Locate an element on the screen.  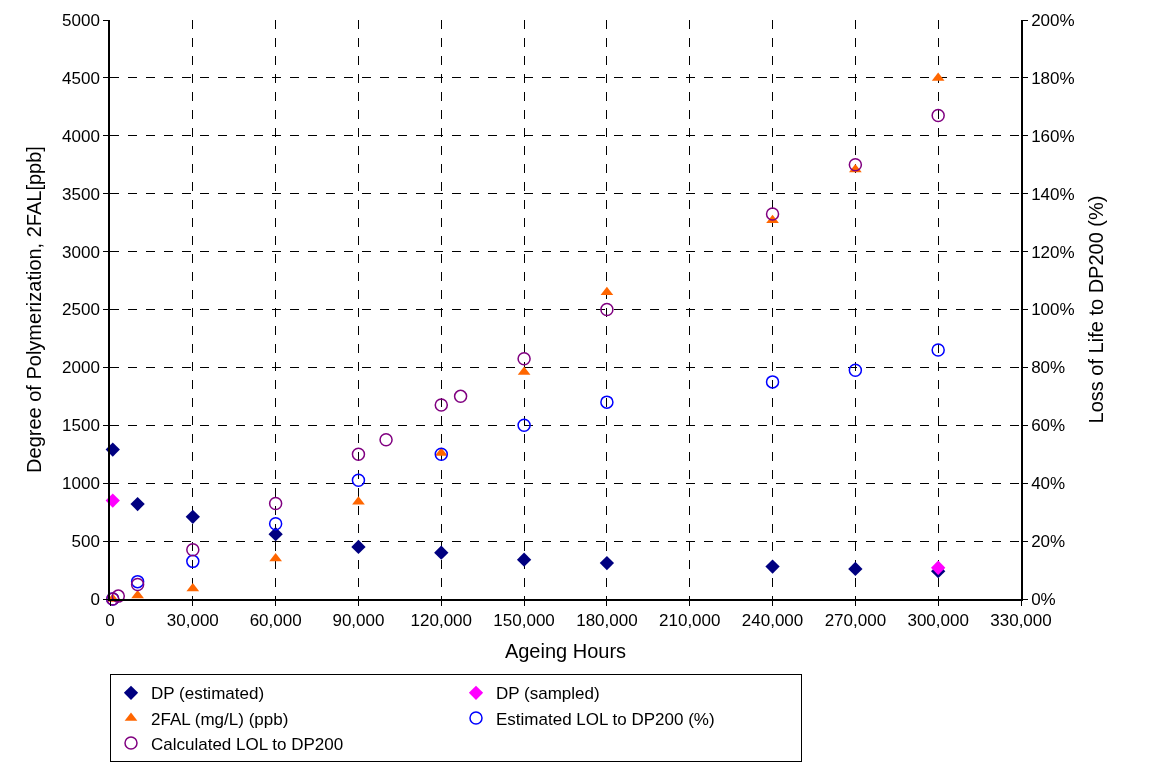
y2-tick-label: 40% is located at coordinates (1048, 484).